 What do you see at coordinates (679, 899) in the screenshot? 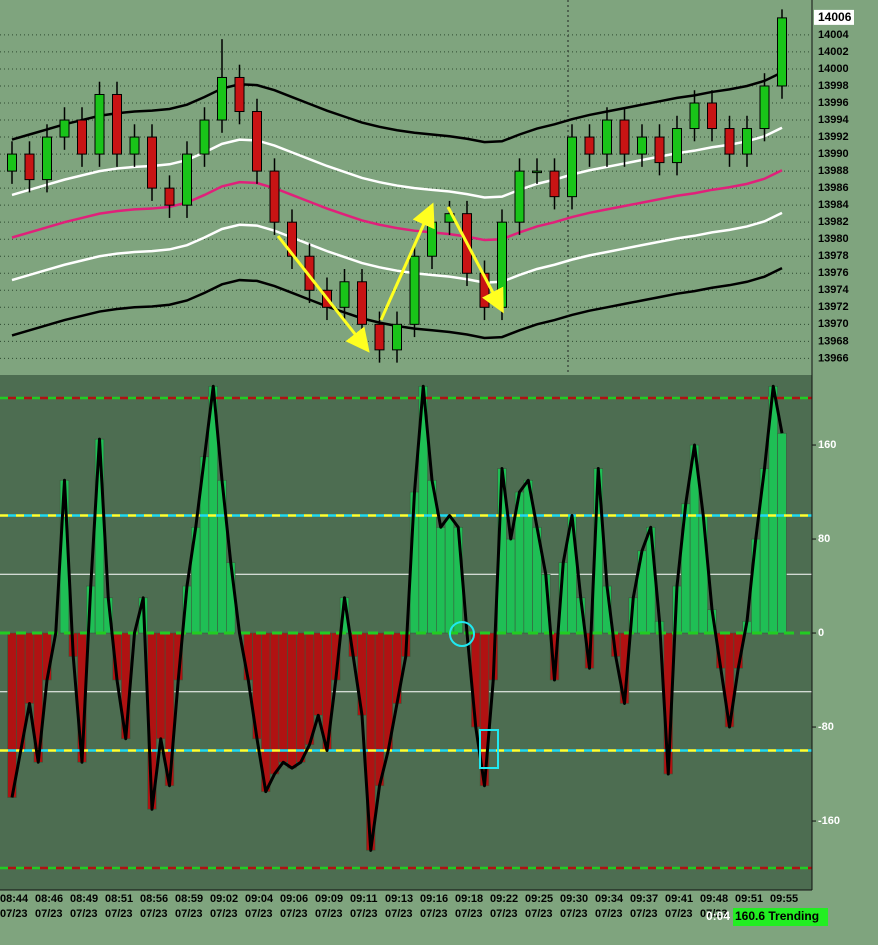
I see `x-tick-label: 09:41` at bounding box center [679, 899].